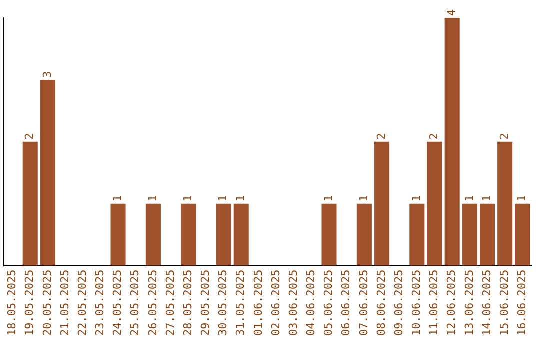  I want to click on x-tick-label: 14.06.2025, so click(487, 303).